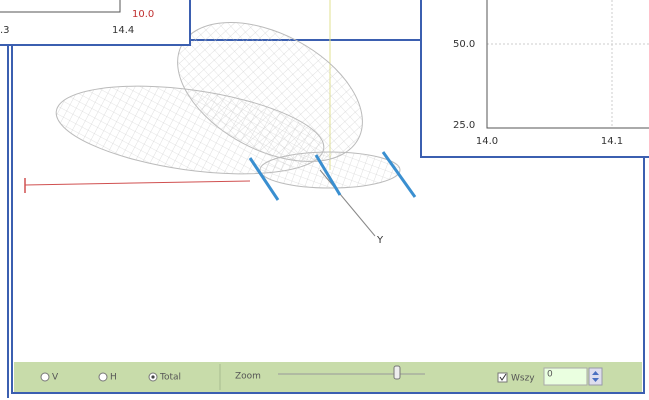 This screenshot has width=649, height=400. What do you see at coordinates (565, 376) in the screenshot?
I see `input` at bounding box center [565, 376].